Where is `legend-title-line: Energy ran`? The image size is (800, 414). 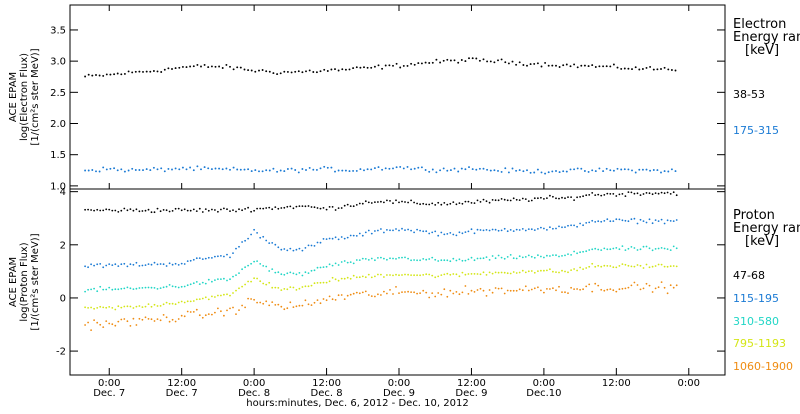 legend-title-line: Energy ran is located at coordinates (766, 37).